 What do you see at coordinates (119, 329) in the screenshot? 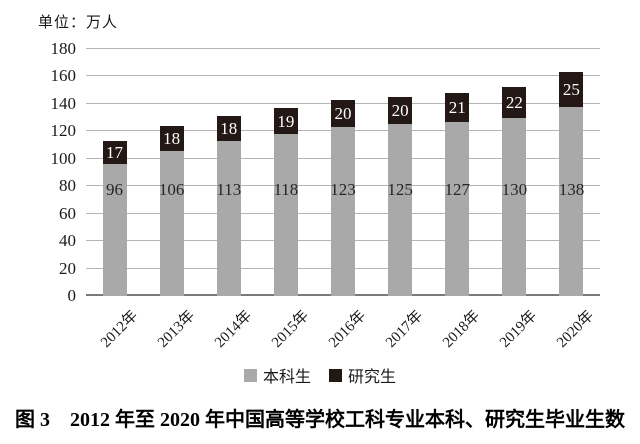
I see `x-tick-label: 2012年` at bounding box center [119, 329].